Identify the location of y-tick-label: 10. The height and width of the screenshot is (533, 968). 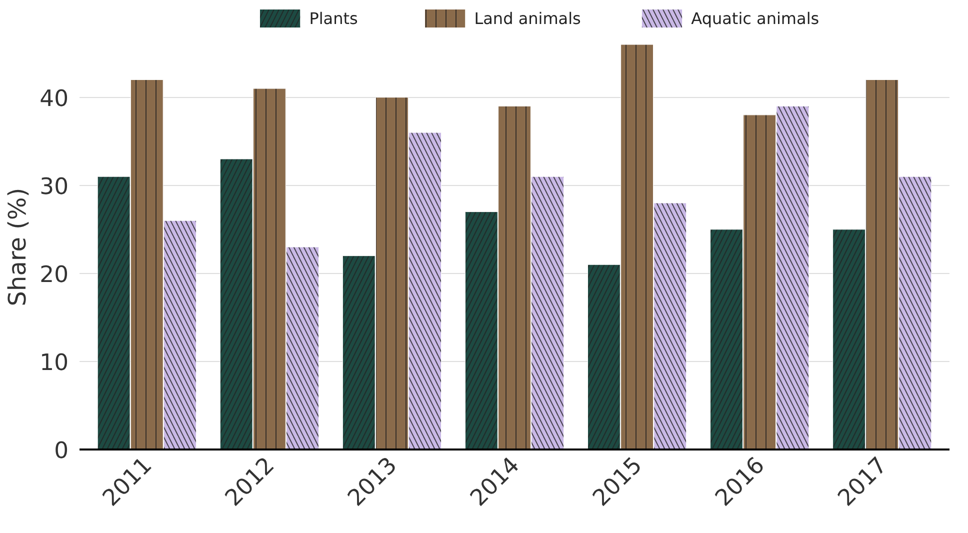
(54, 363).